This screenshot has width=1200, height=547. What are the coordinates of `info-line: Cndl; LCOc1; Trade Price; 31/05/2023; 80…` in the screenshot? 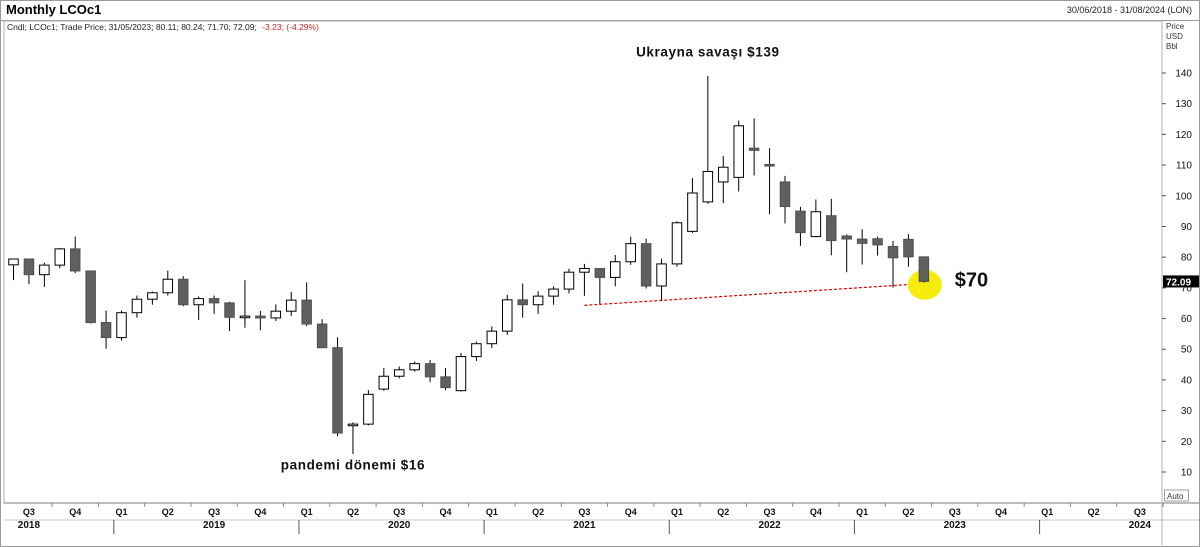 It's located at (163, 27).